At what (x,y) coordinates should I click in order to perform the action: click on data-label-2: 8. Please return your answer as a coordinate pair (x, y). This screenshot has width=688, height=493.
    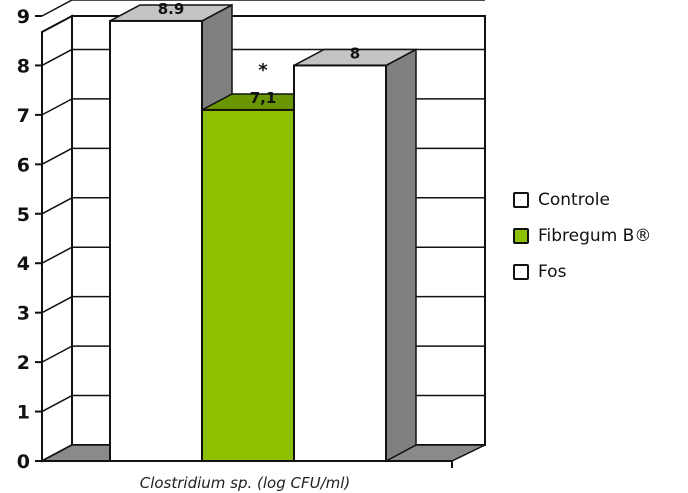
    Looking at the image, I should click on (355, 53).